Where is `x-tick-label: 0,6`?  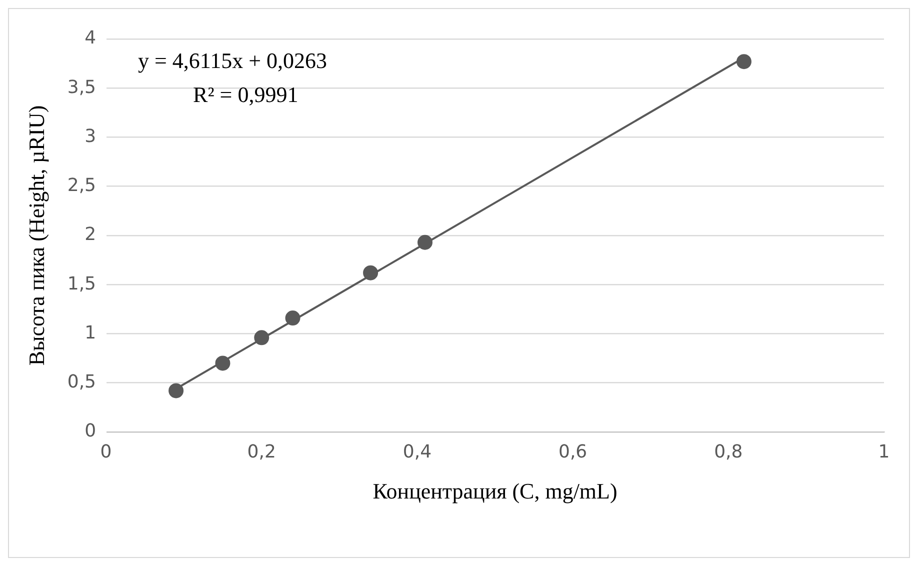 x-tick-label: 0,6 is located at coordinates (573, 451).